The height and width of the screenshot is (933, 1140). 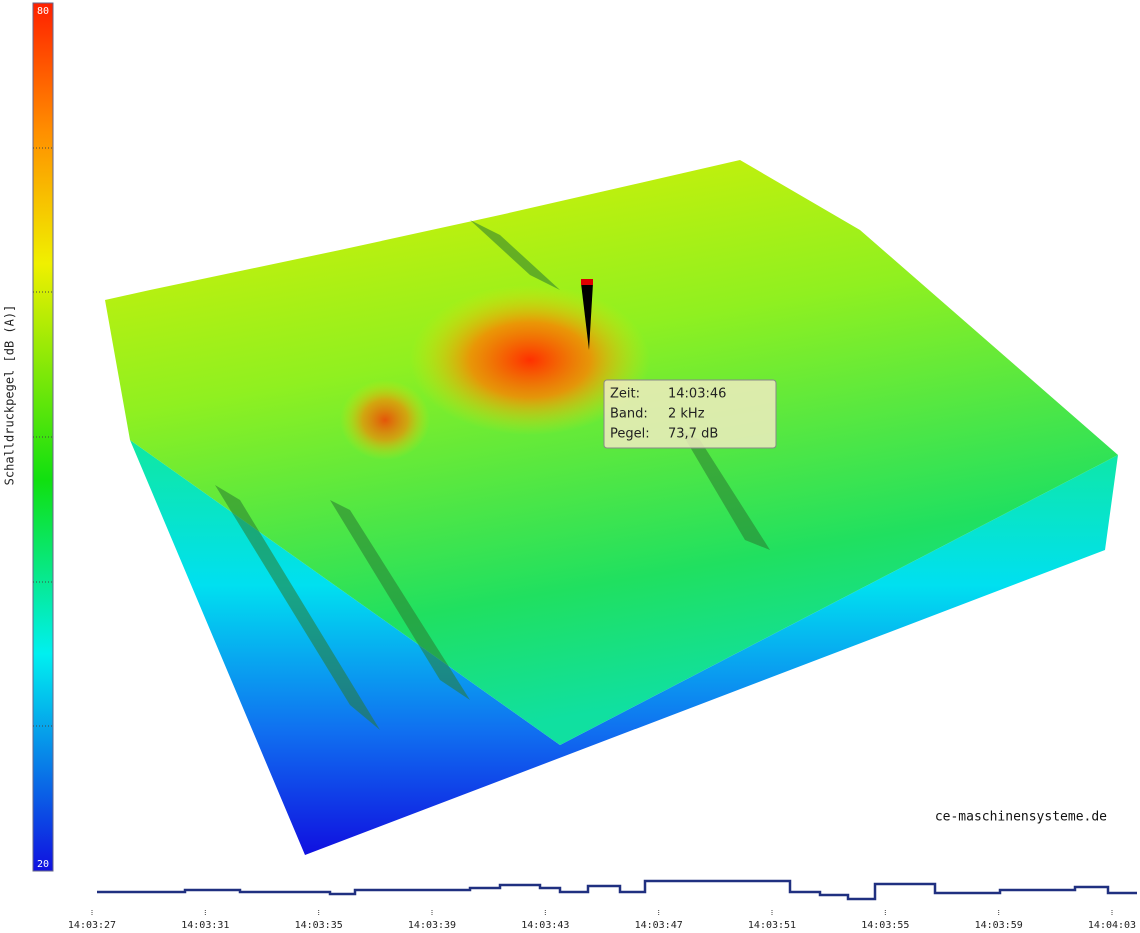 What do you see at coordinates (772, 925) in the screenshot?
I see `time-tick-label: 14:03:51` at bounding box center [772, 925].